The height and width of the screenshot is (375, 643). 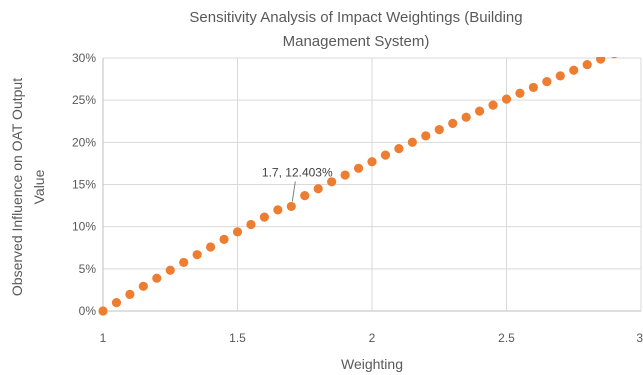 What do you see at coordinates (297, 183) in the screenshot?
I see `data-annotation: 1.7, 12.403%` at bounding box center [297, 183].